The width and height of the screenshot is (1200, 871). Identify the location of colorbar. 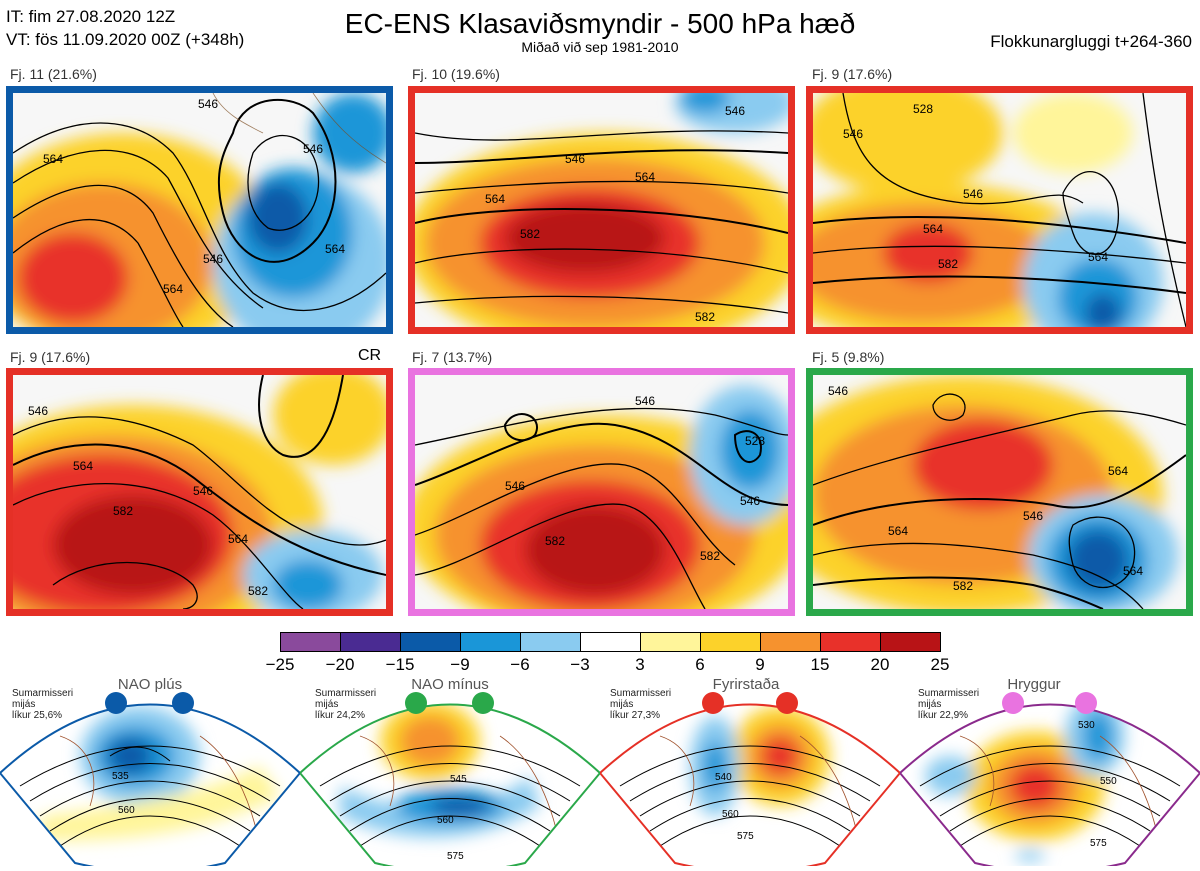
(610, 642).